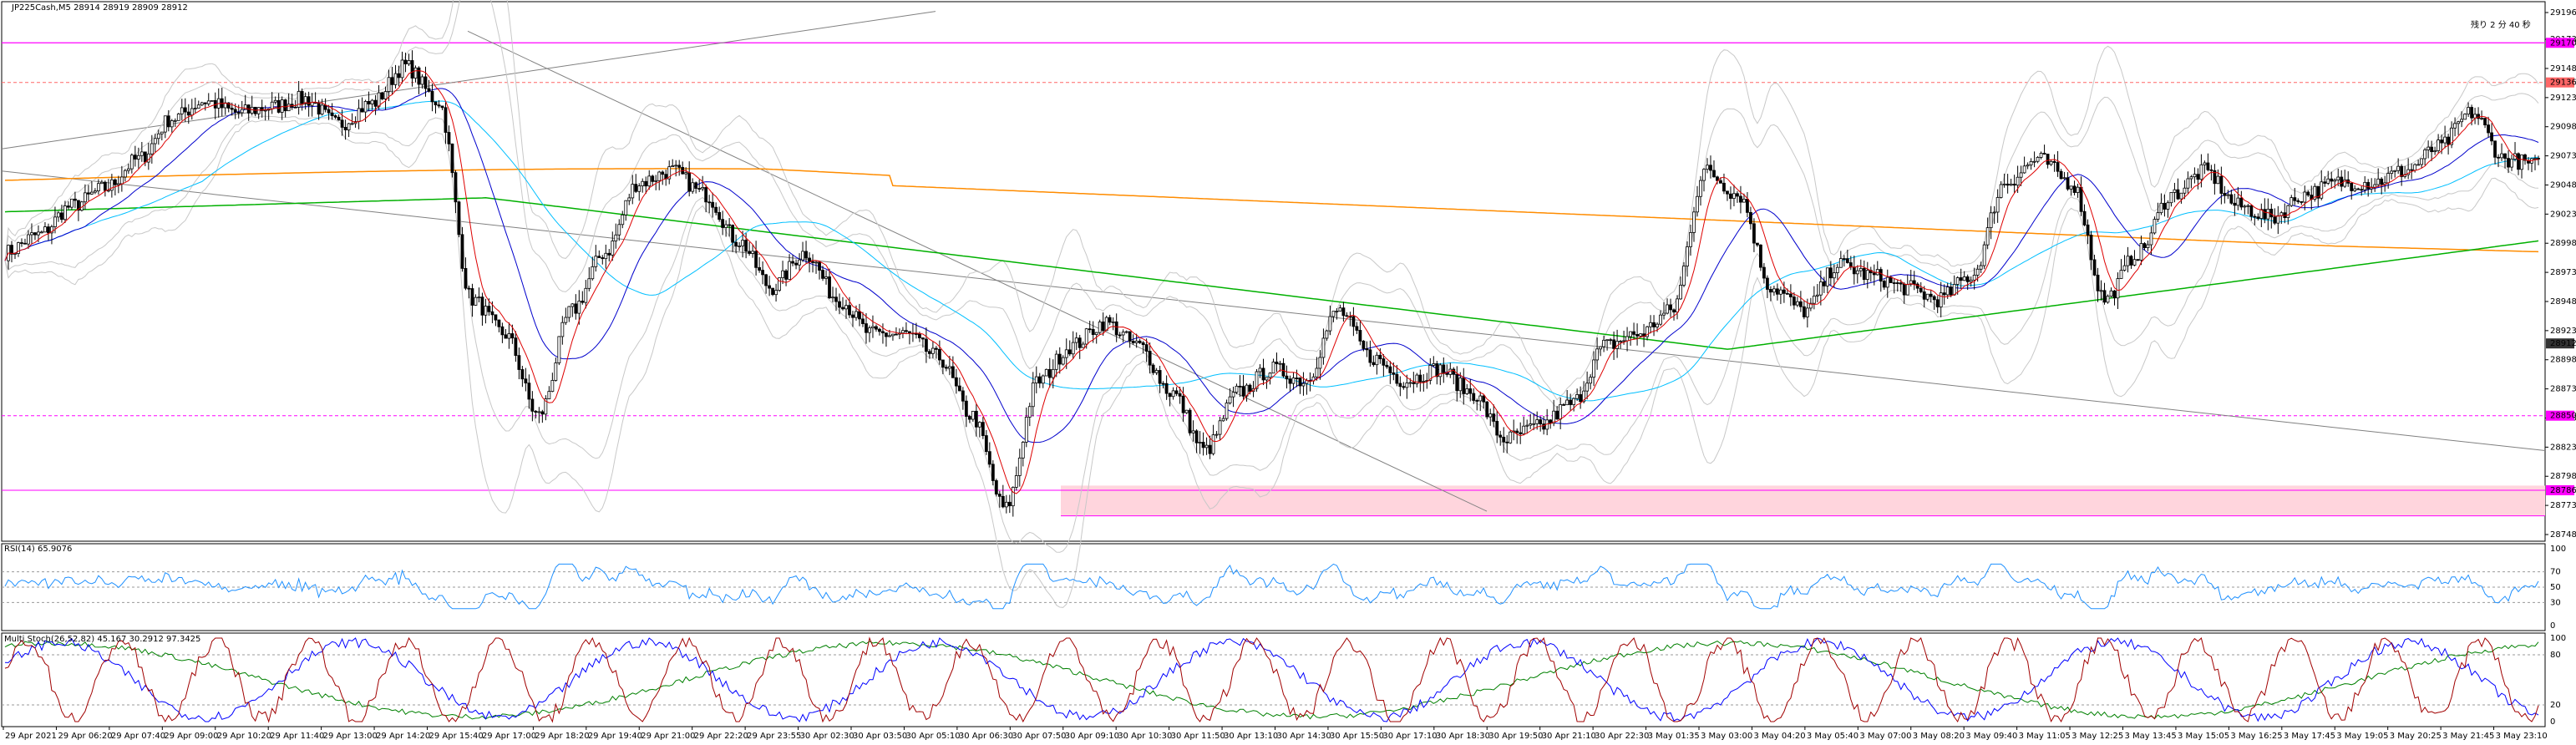 The height and width of the screenshot is (745, 2576). I want to click on time-tick-label: 30 Apr 05:10, so click(932, 737).